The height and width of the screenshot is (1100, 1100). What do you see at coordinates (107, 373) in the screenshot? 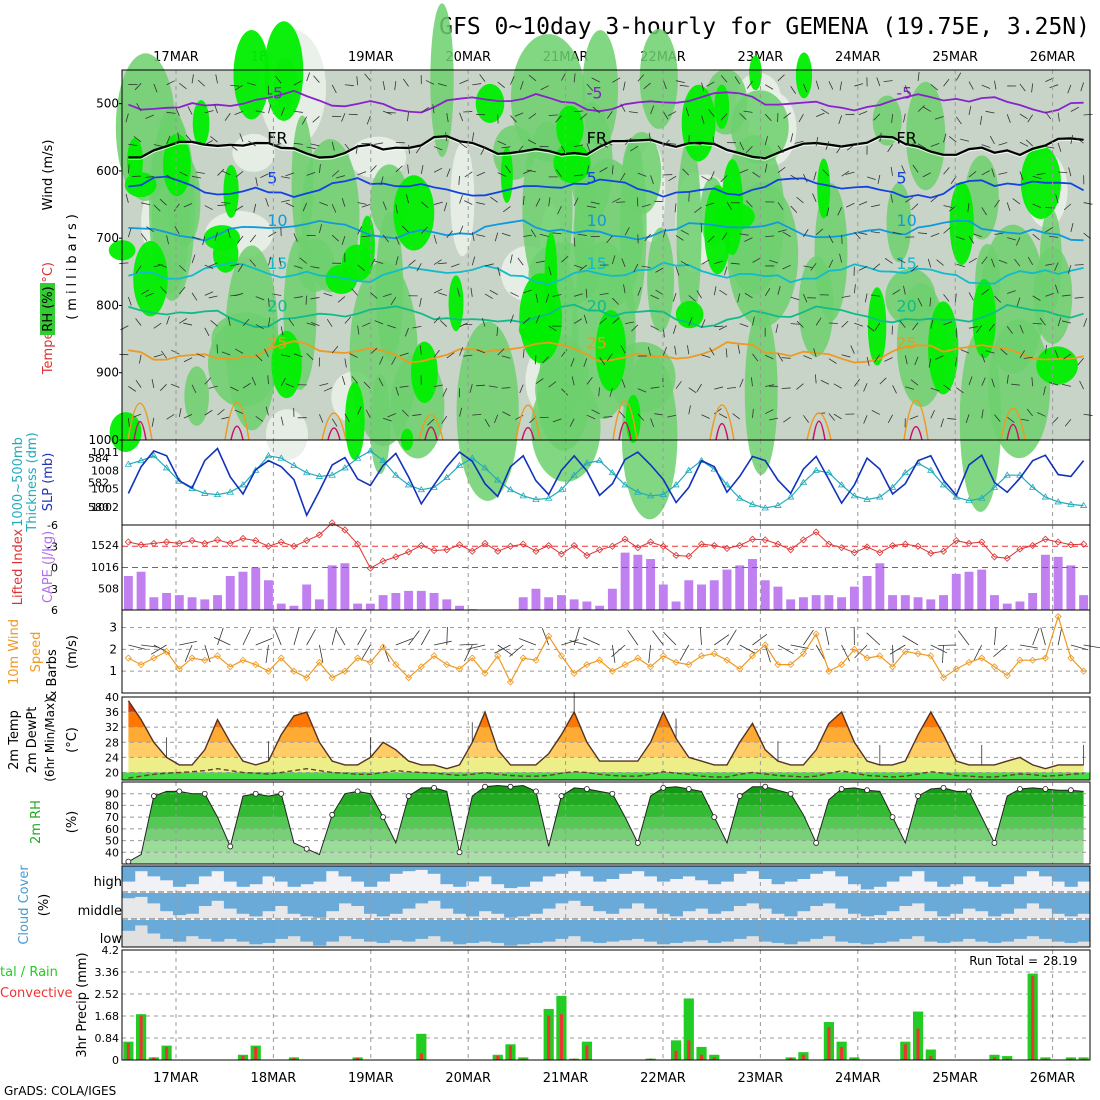
I see `pressure-tick: 900` at bounding box center [107, 373].